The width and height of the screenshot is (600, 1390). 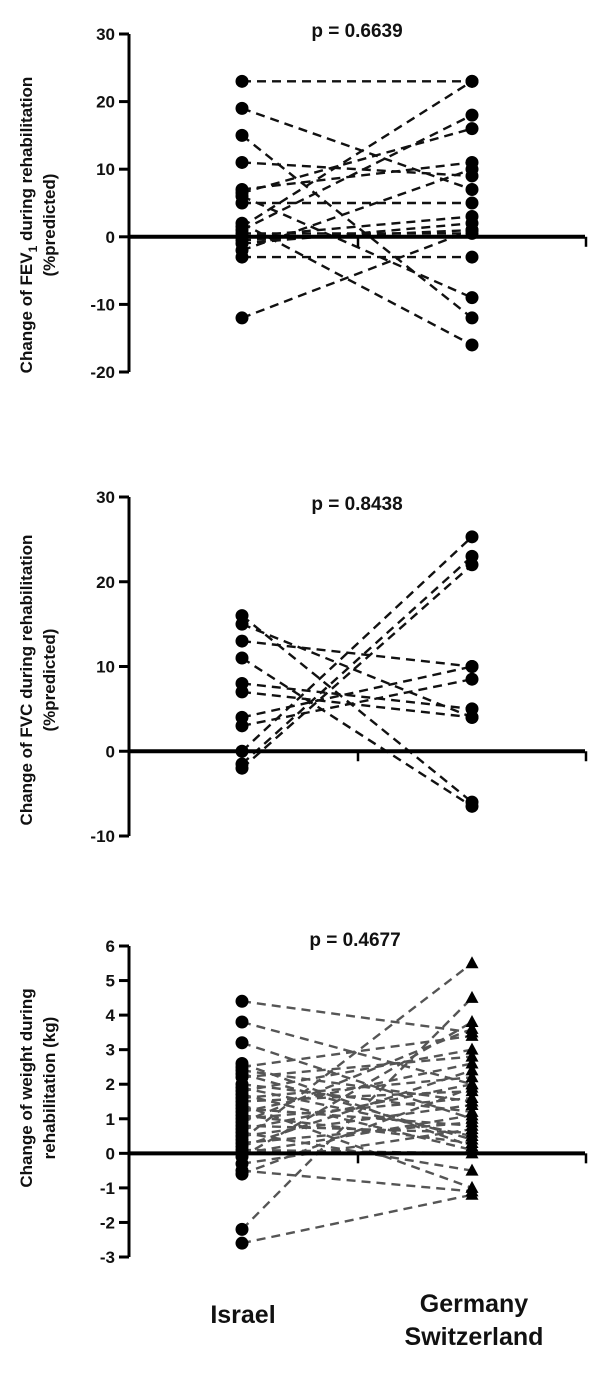 What do you see at coordinates (110, 946) in the screenshot?
I see `y-tick-label: 6` at bounding box center [110, 946].